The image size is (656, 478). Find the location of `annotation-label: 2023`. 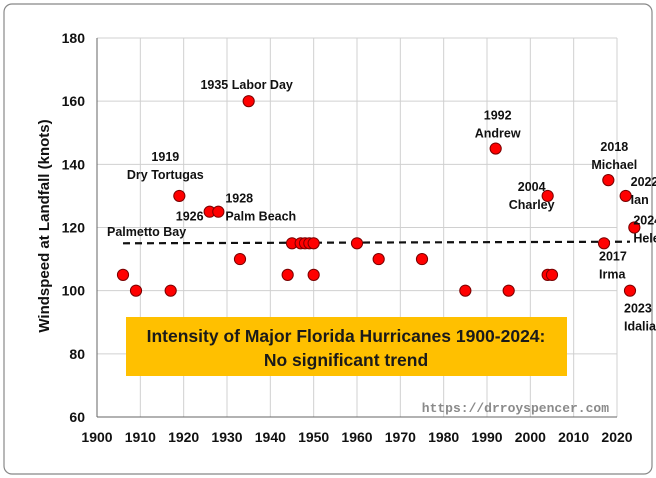

annotation-label: 2023 is located at coordinates (638, 309).